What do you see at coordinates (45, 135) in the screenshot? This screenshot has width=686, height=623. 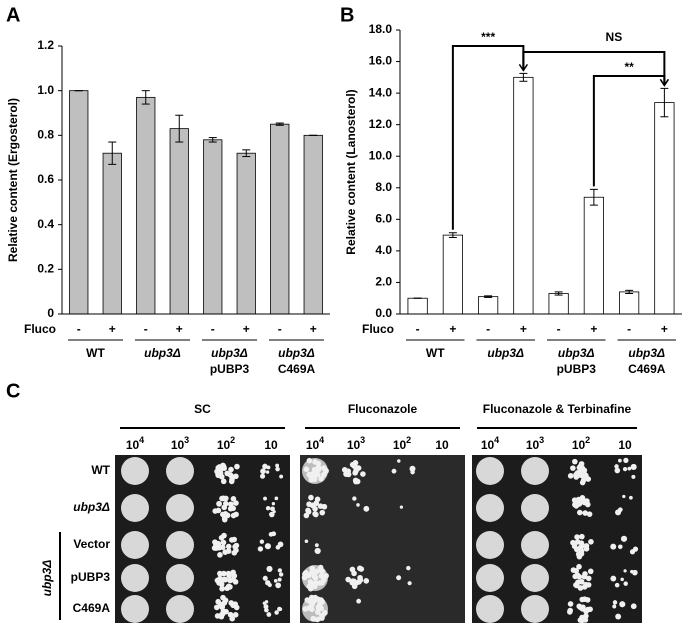 I see `y-tick-label: 0.8` at bounding box center [45, 135].